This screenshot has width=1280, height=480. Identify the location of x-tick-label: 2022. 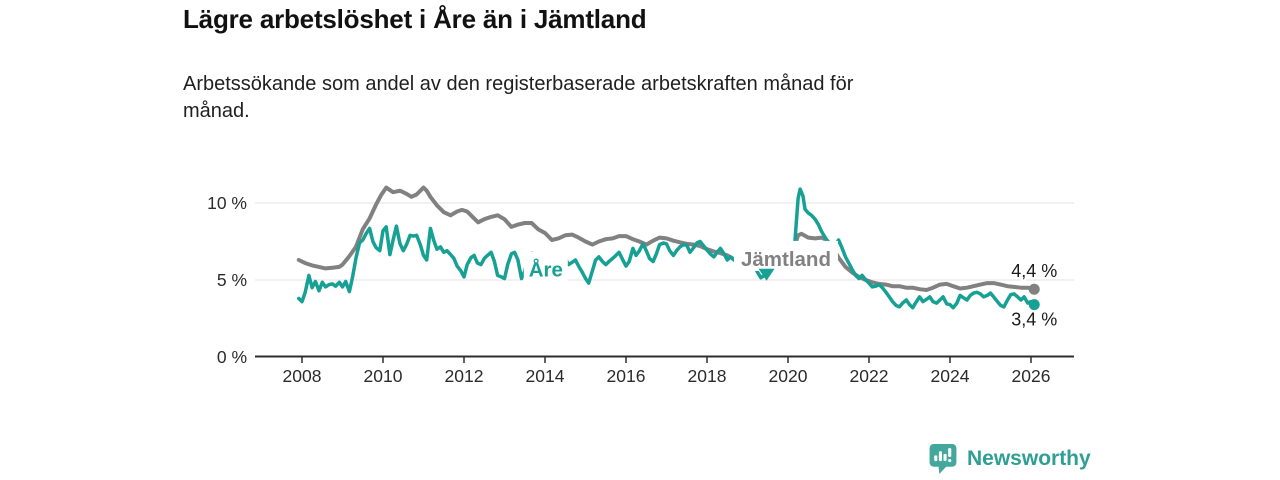
(869, 376).